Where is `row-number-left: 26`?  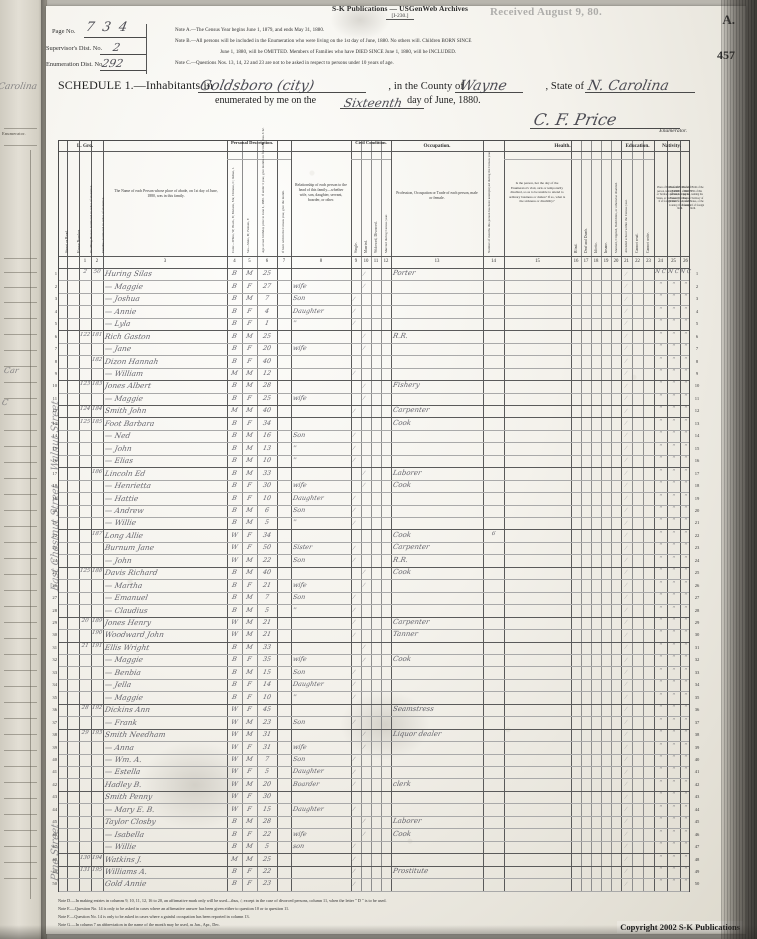 row-number-left: 26 is located at coordinates (54, 585).